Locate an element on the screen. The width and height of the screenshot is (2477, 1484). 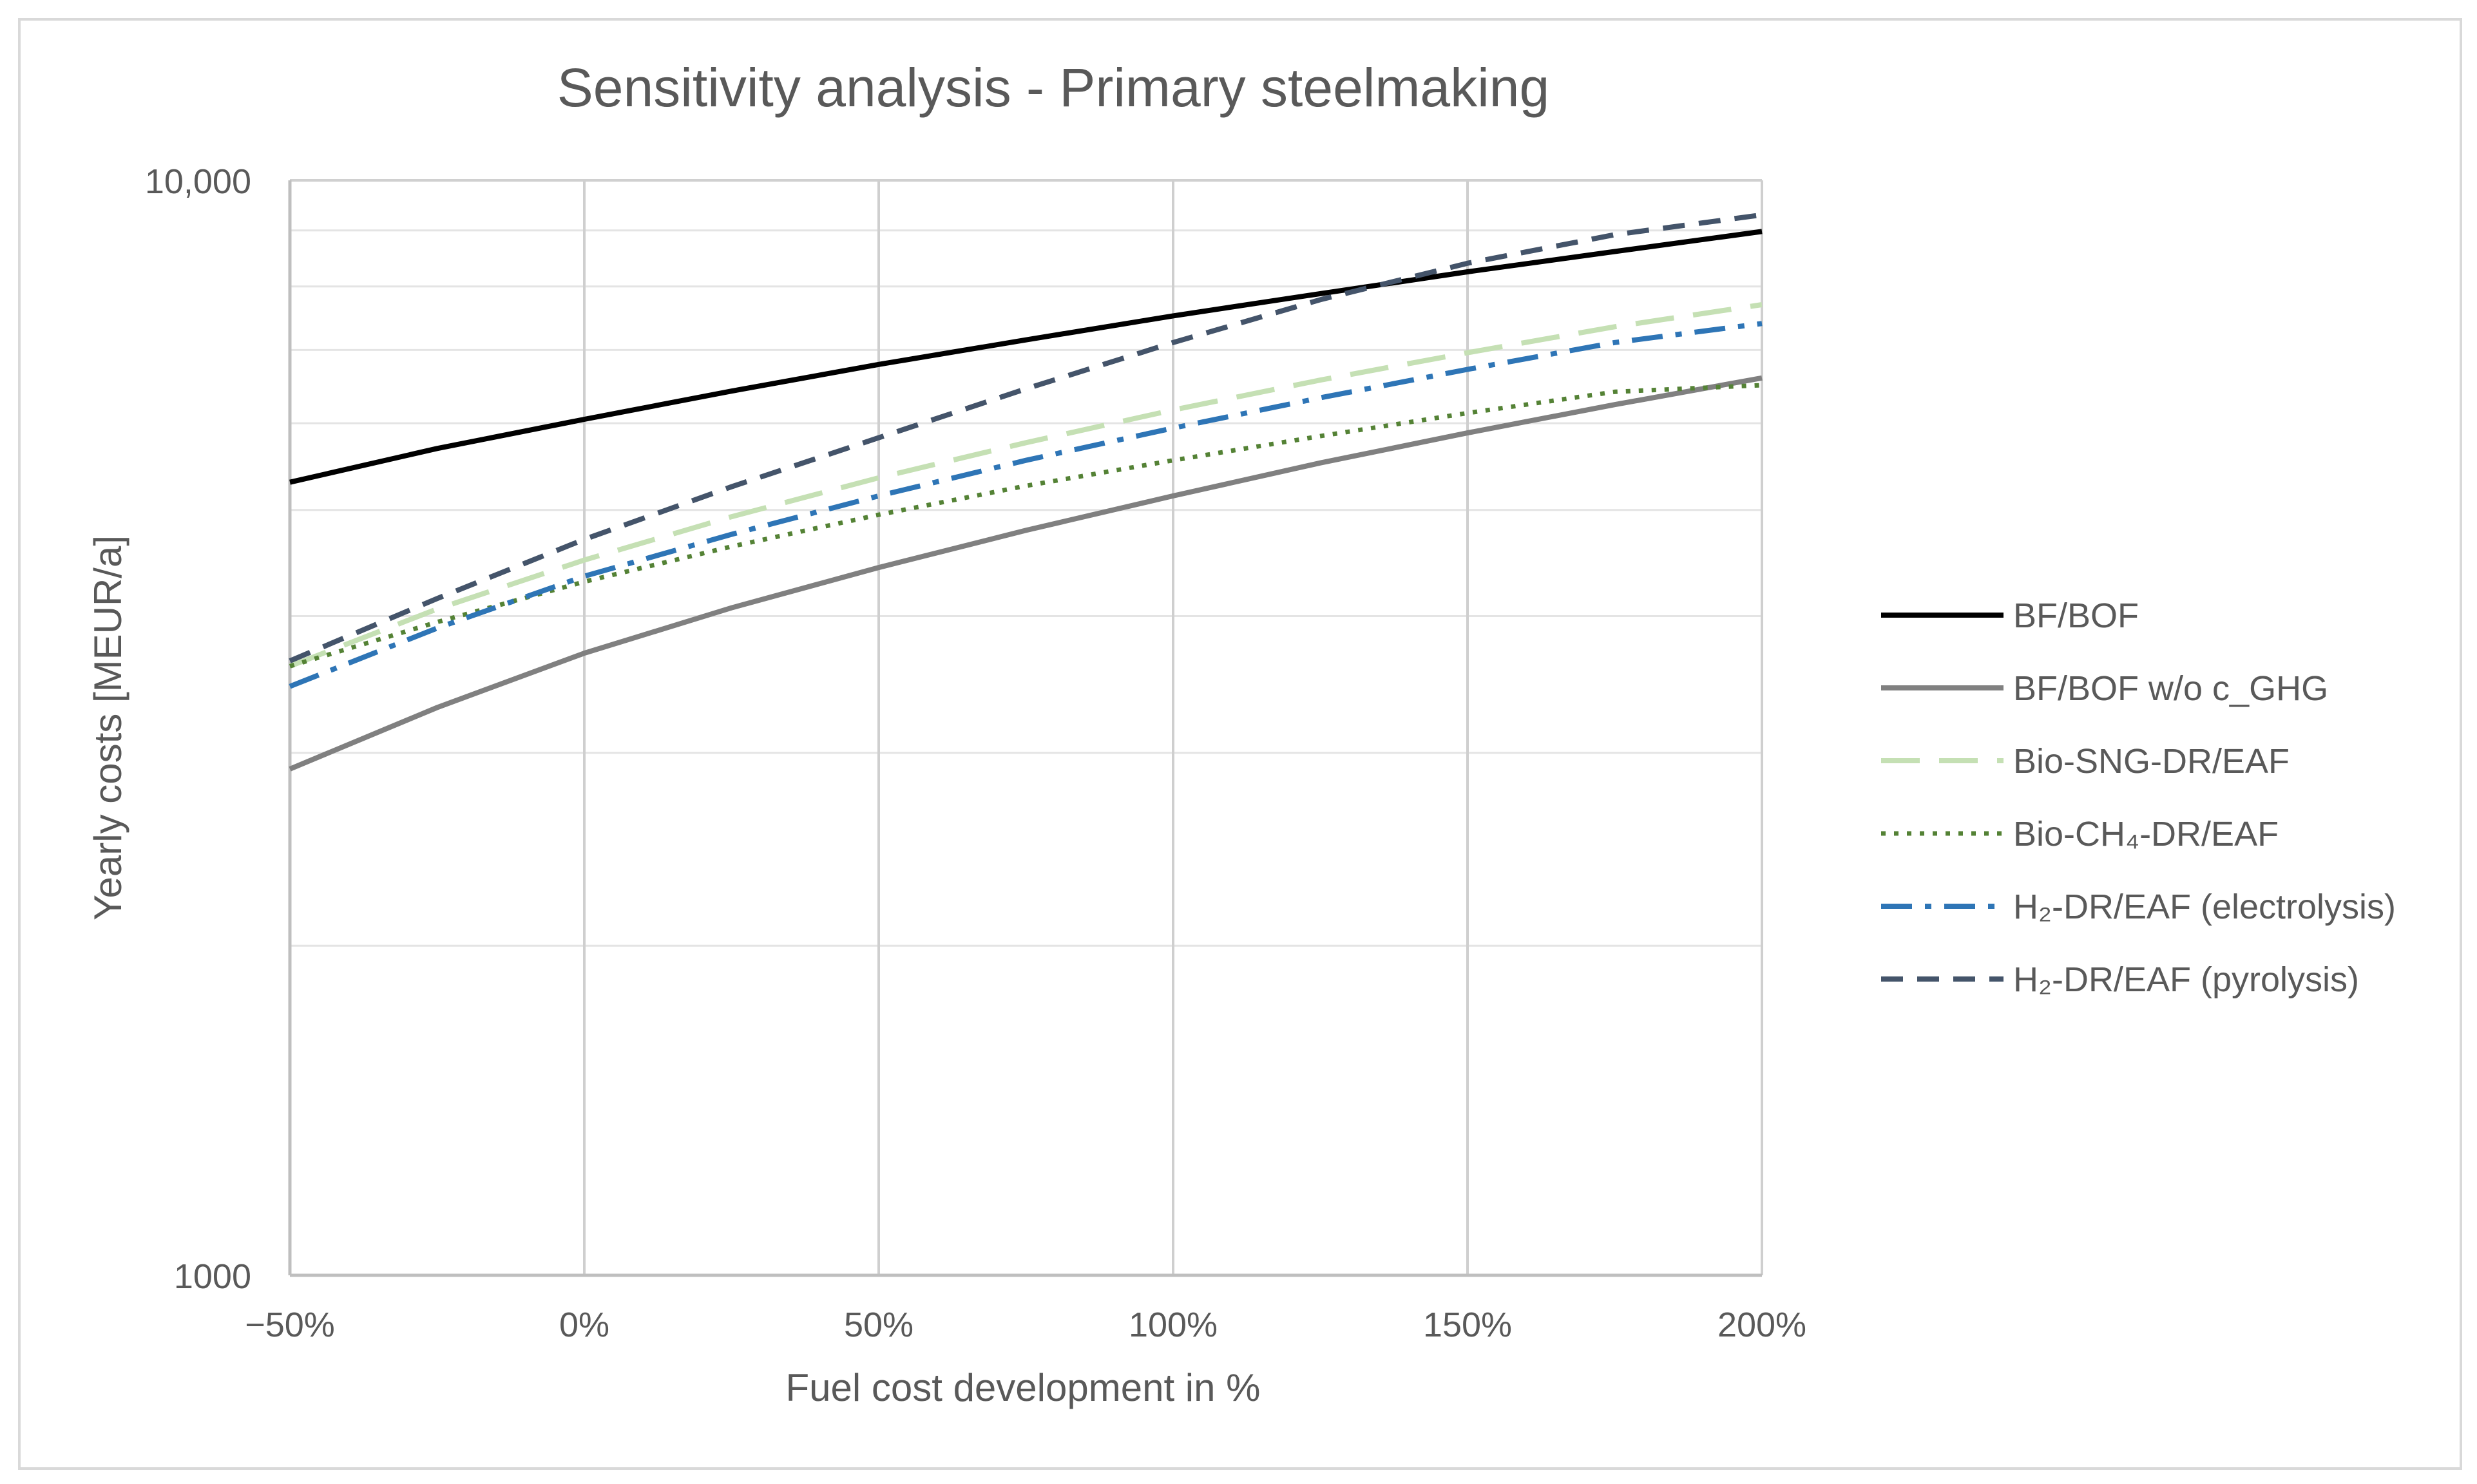
x-tick-label: 200% is located at coordinates (1761, 1325).